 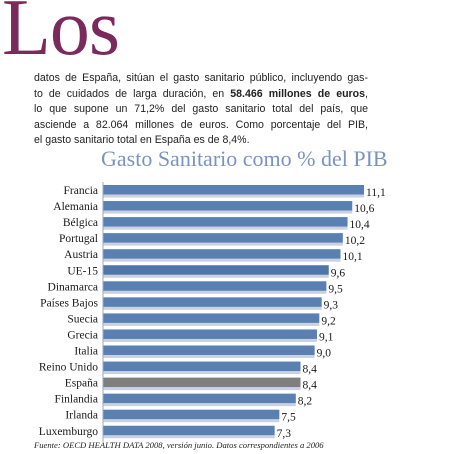 What do you see at coordinates (69, 303) in the screenshot?
I see `category-label: Países Bajos` at bounding box center [69, 303].